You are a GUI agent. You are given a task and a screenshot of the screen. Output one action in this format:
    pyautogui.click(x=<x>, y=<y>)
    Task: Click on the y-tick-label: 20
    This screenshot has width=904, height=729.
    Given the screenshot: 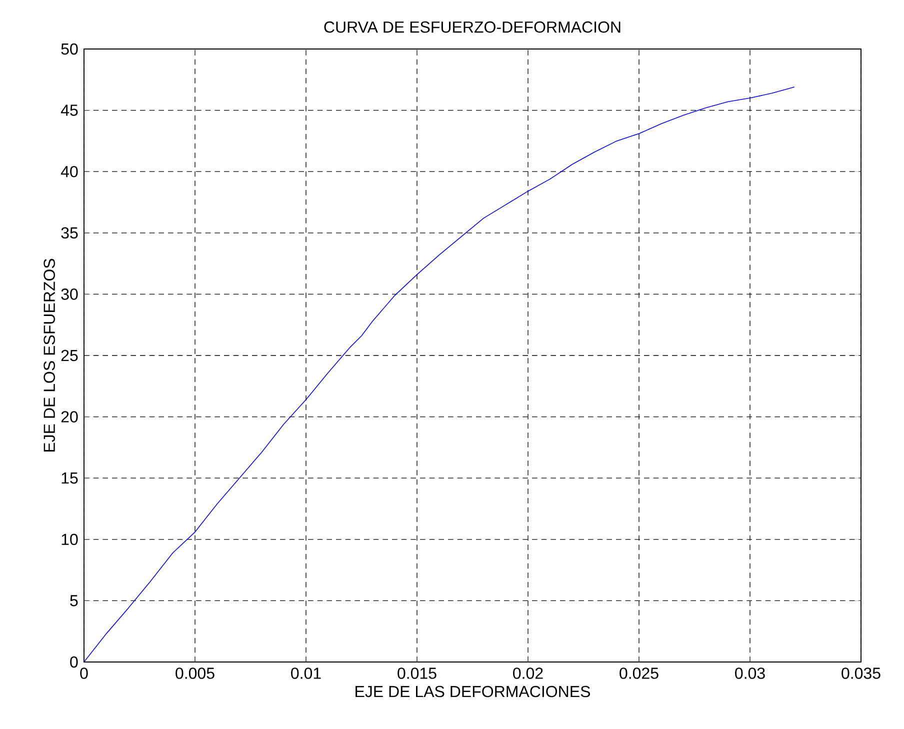 What is the action you would take?
    pyautogui.click(x=69, y=416)
    